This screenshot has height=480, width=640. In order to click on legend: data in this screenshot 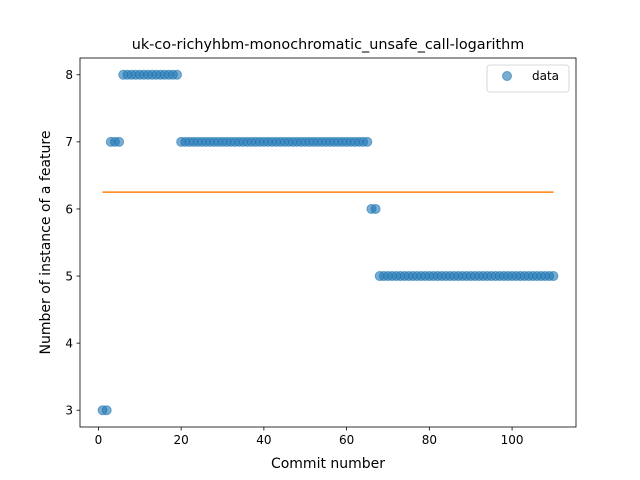, I will do `click(528, 78)`.